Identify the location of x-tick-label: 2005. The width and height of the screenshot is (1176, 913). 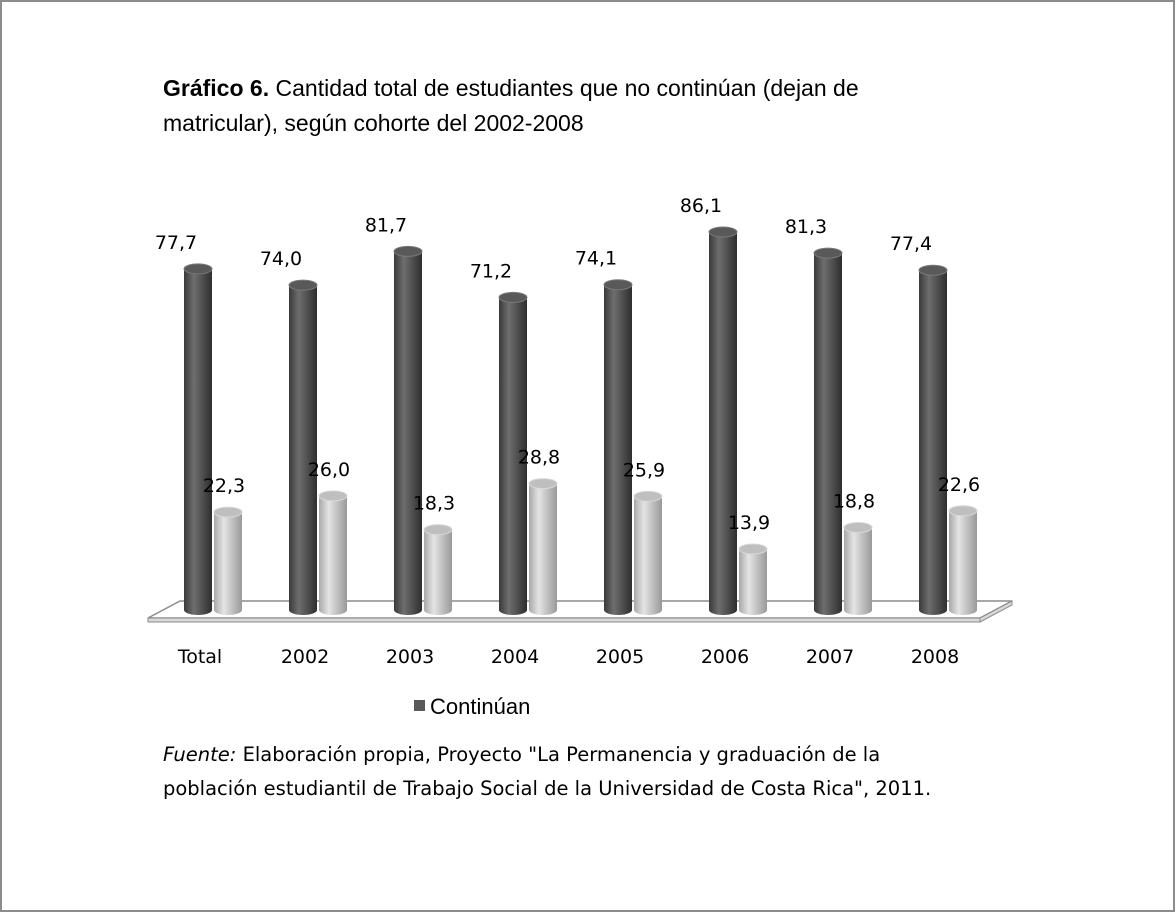
(620, 657).